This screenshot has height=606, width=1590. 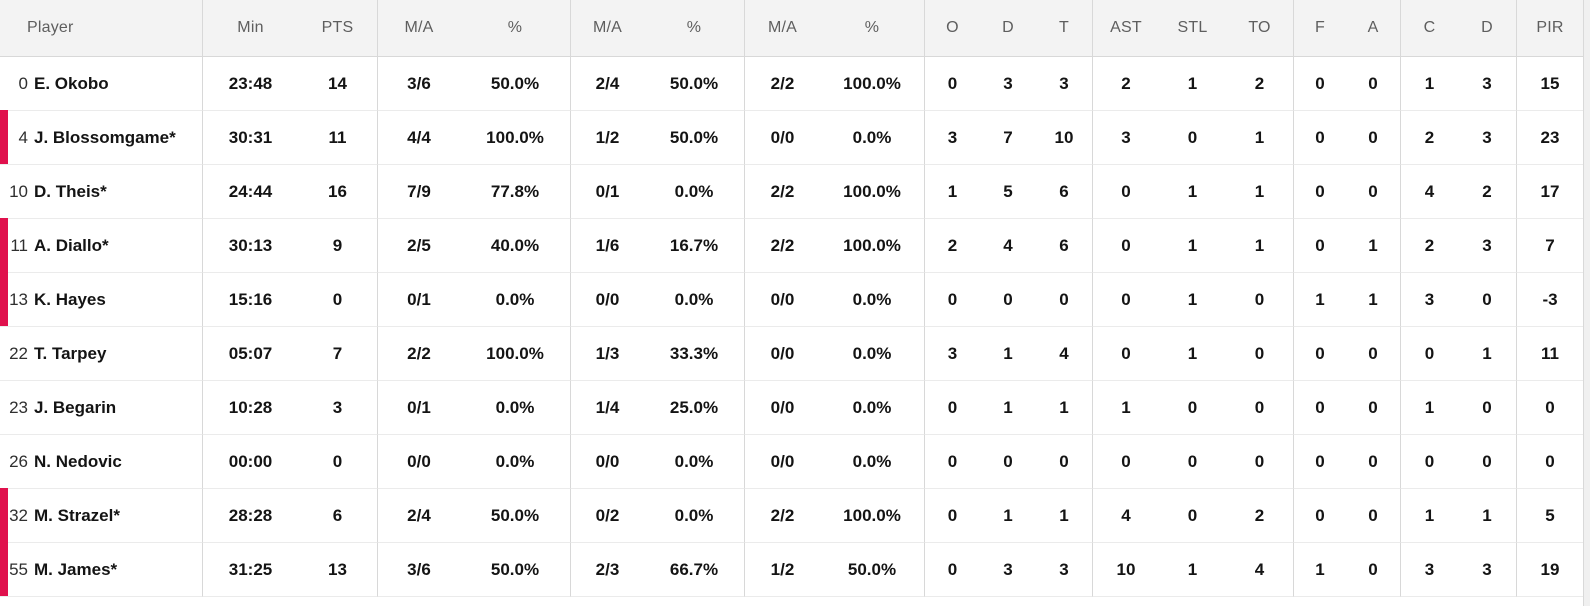 What do you see at coordinates (105, 137) in the screenshot?
I see `player-name: J. Blossomgame*` at bounding box center [105, 137].